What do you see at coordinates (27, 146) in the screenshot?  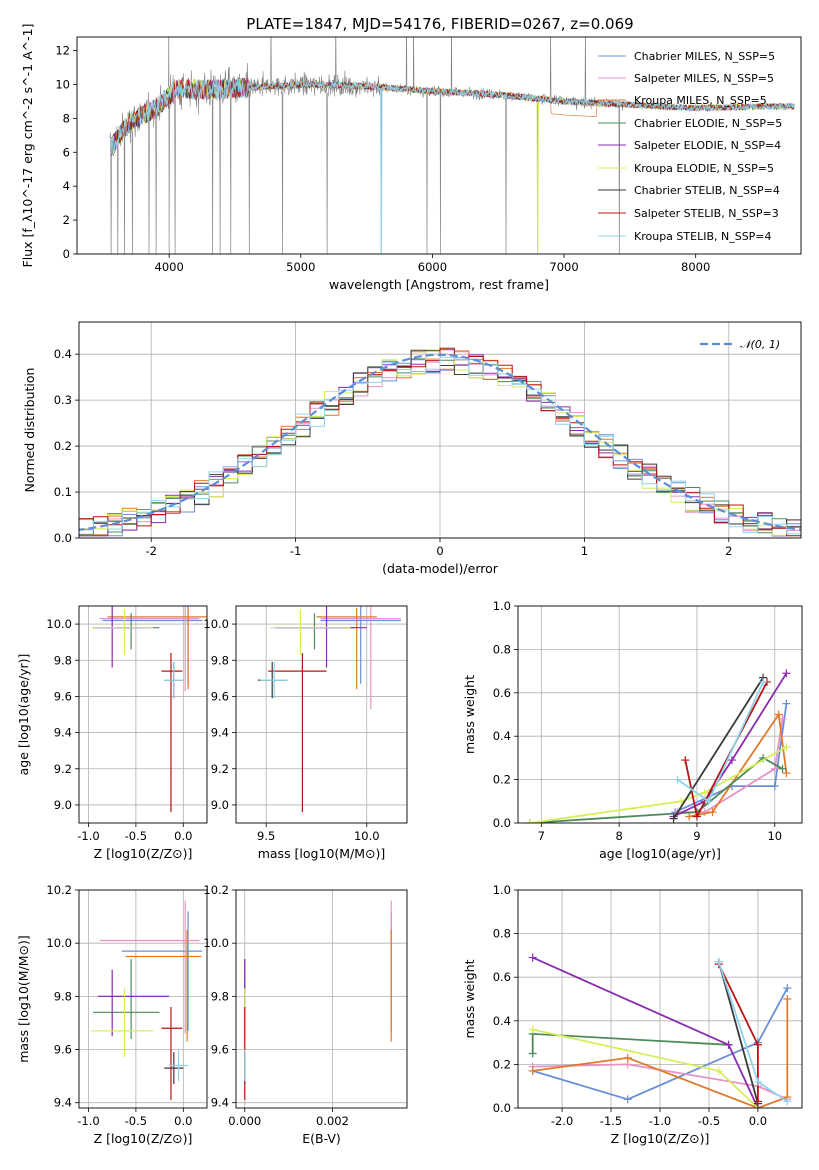 I see `y-axis-label: Flux [f_λ10^-17 erg cm^-2 s^-1 A^-1]` at bounding box center [27, 146].